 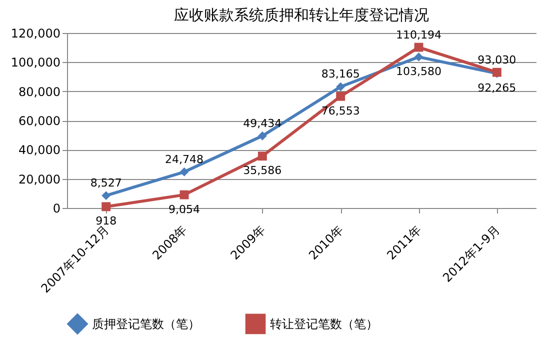 What do you see at coordinates (184, 209) in the screenshot?
I see `data-label: 9,054` at bounding box center [184, 209].